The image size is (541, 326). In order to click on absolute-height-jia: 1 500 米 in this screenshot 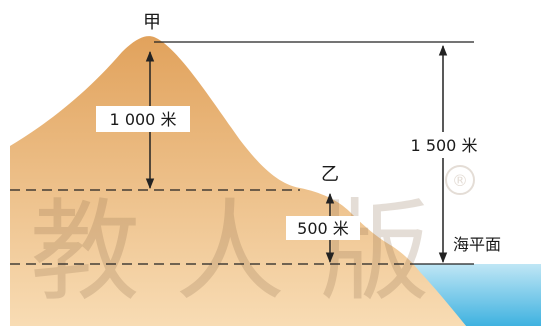, I will do `click(444, 145)`.